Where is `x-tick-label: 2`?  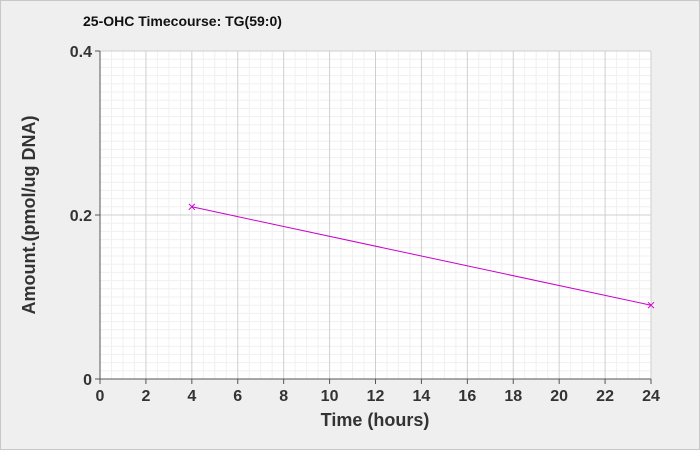
x-tick-label: 2 is located at coordinates (145, 396).